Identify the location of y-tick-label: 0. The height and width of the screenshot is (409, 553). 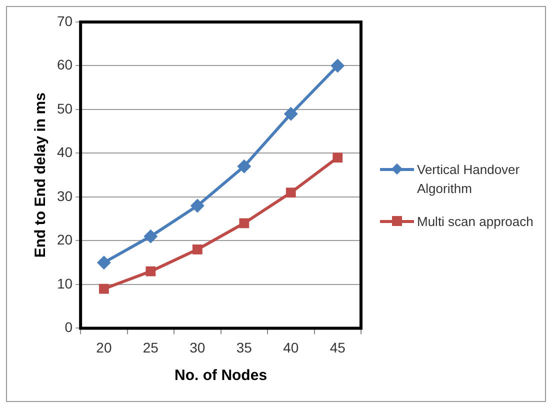
(68, 327).